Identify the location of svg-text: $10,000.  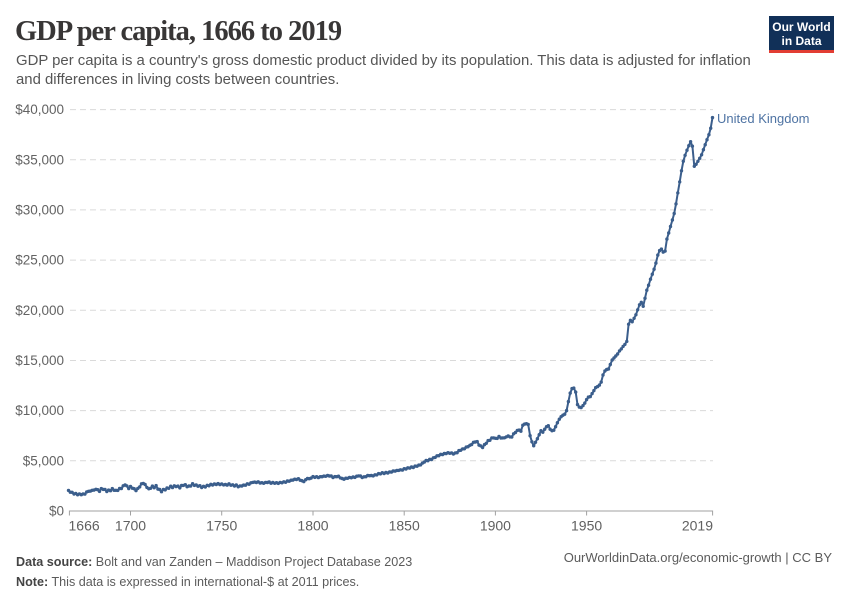
(39, 410).